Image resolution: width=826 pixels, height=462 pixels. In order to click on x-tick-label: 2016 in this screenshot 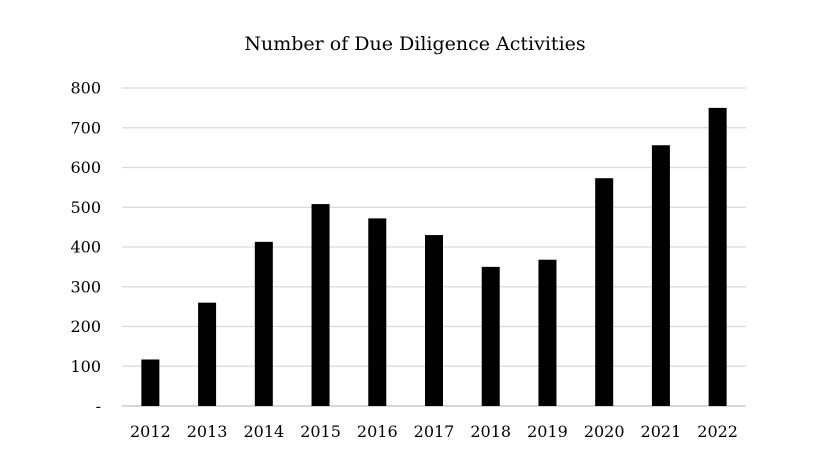, I will do `click(377, 431)`.